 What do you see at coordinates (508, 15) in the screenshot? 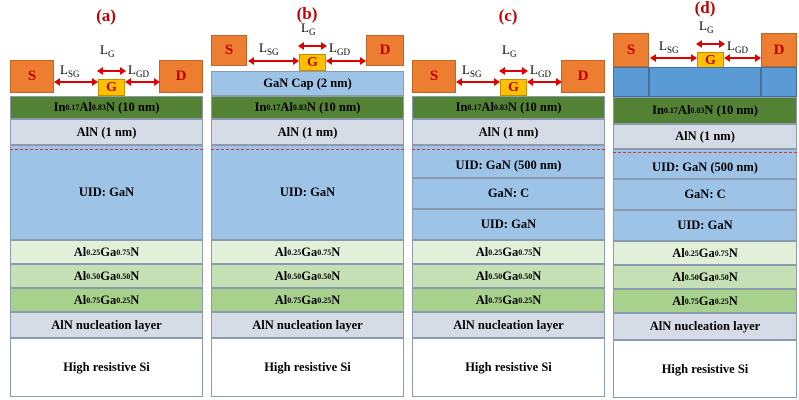
I see `panel-c-label: (c)` at bounding box center [508, 15].